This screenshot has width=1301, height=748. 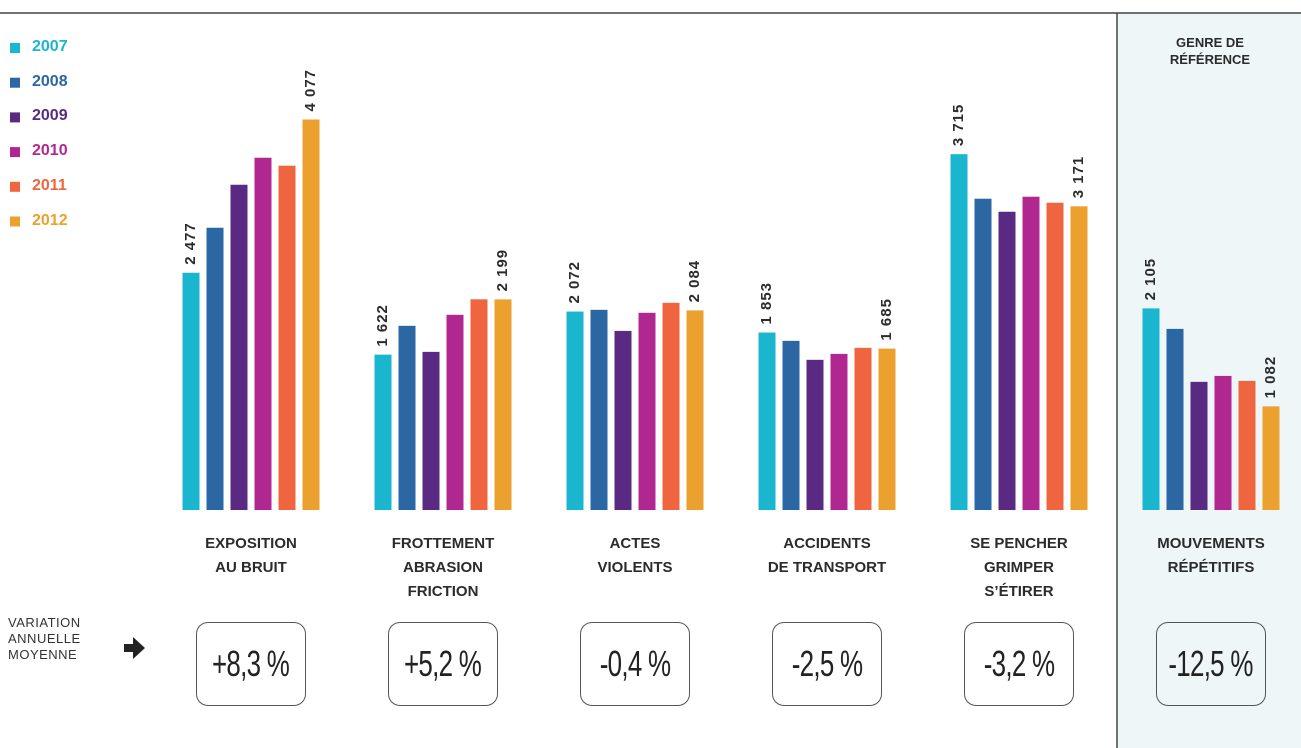 What do you see at coordinates (574, 282) in the screenshot?
I see `value-label: 2 072` at bounding box center [574, 282].